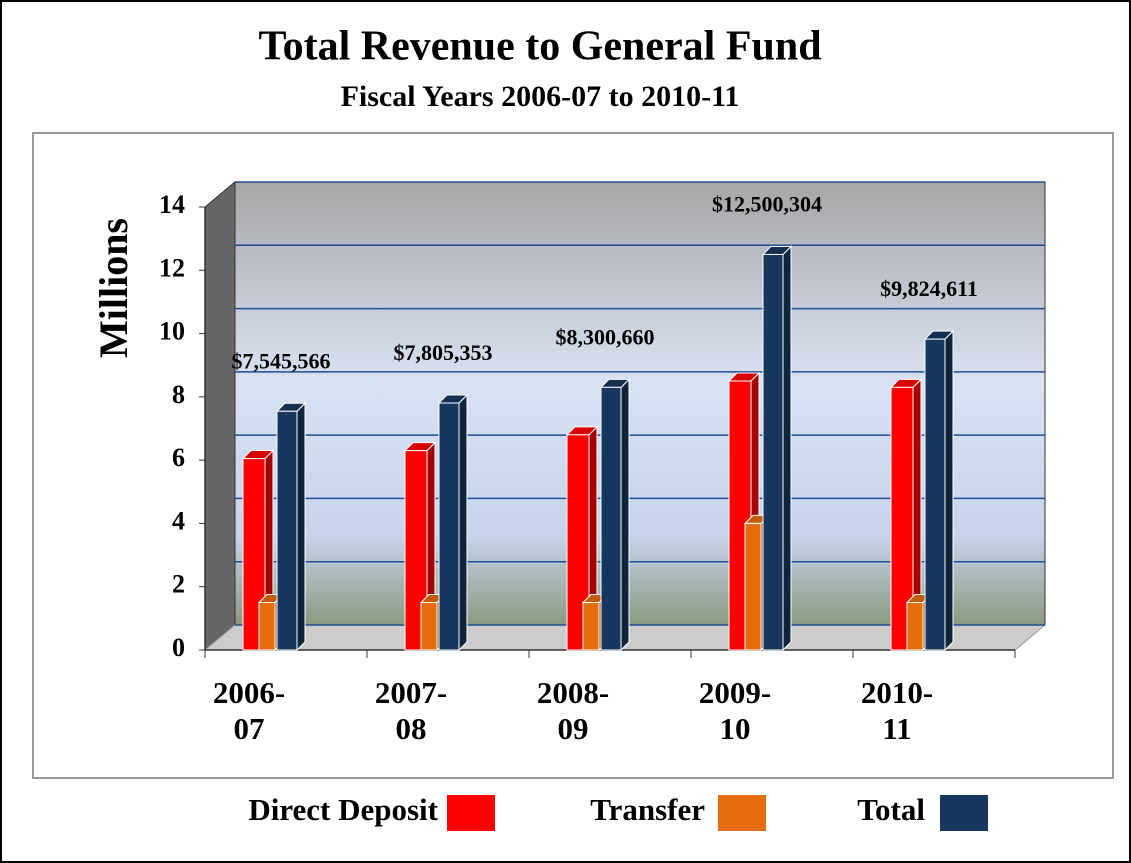 The image size is (1131, 863). I want to click on y-tick-label: 6, so click(178, 457).